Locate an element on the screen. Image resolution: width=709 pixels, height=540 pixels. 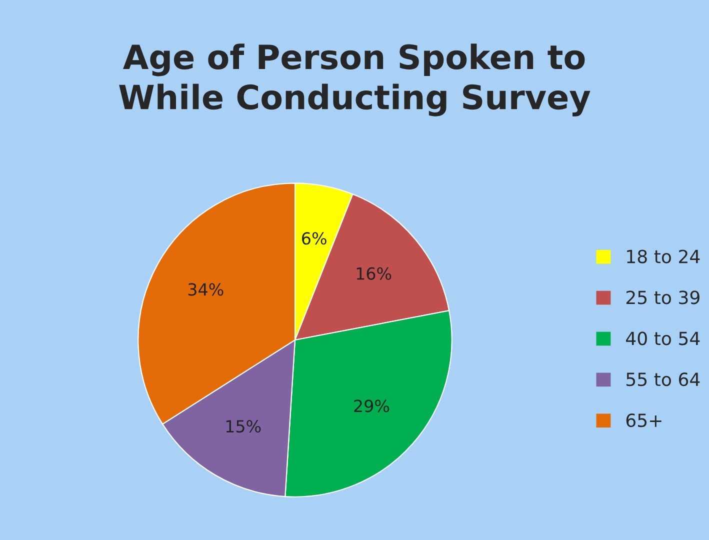
data-label: 15% is located at coordinates (243, 426).